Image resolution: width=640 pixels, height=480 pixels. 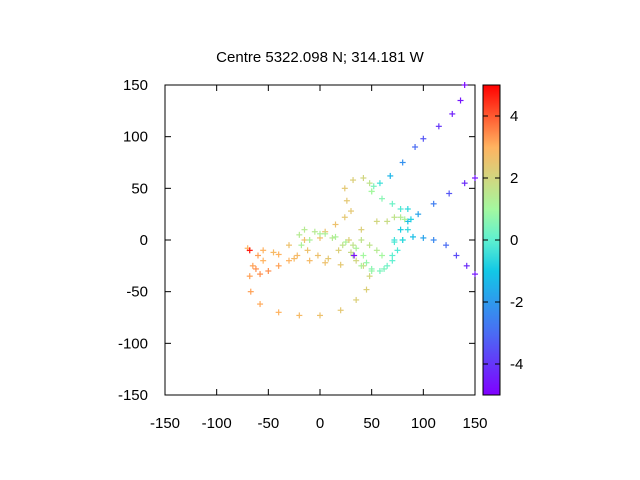 I want to click on x-tick-label: -100, so click(x=217, y=423).